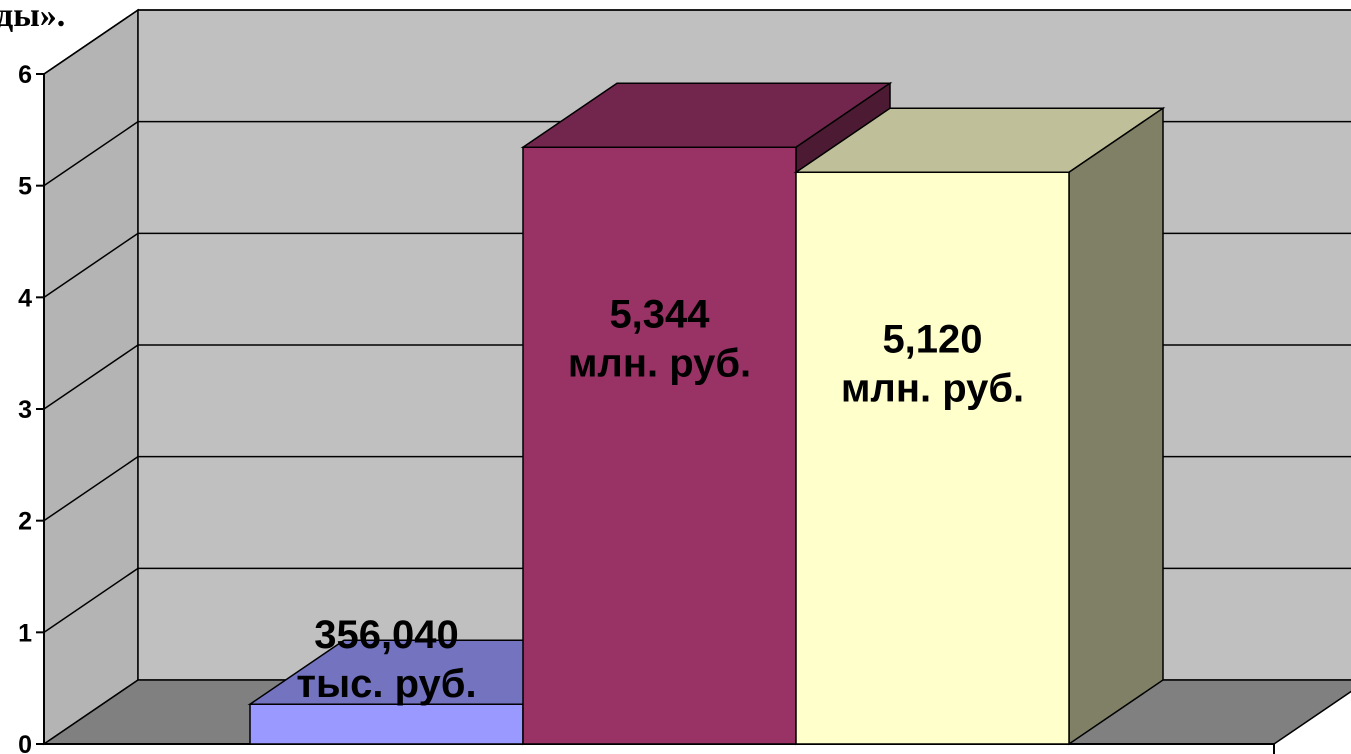 This screenshot has height=754, width=1351. What do you see at coordinates (25, 75) in the screenshot?
I see `y-tick-label: 6` at bounding box center [25, 75].